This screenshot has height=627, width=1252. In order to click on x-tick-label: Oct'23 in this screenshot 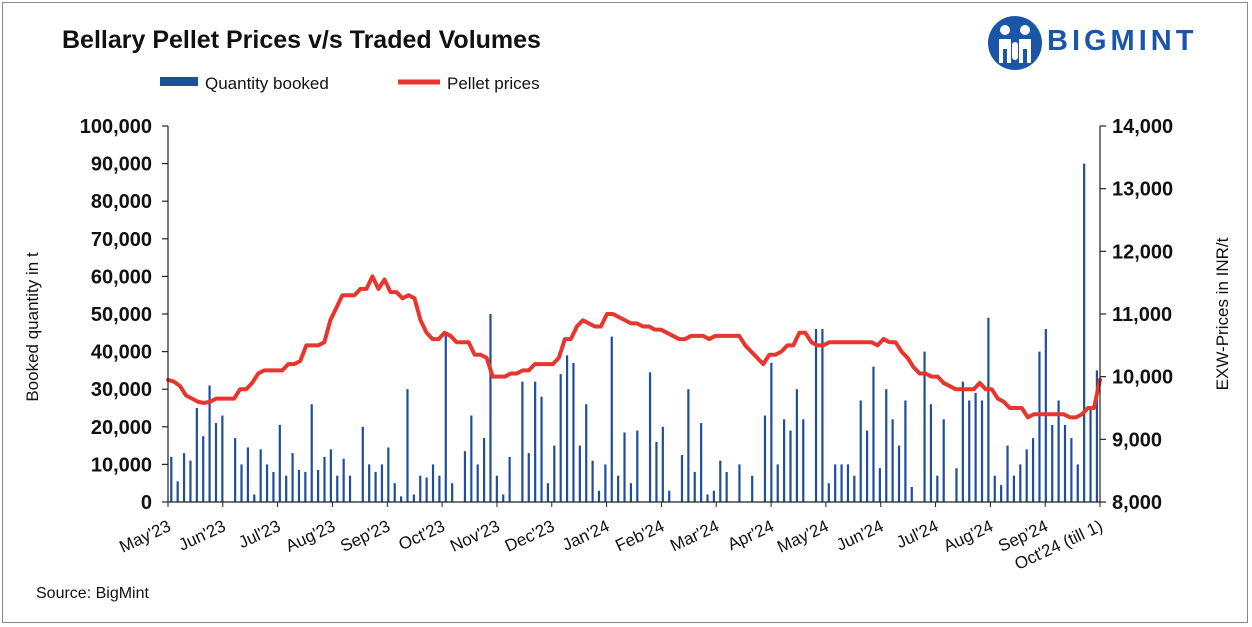, I will do `click(422, 535)`.